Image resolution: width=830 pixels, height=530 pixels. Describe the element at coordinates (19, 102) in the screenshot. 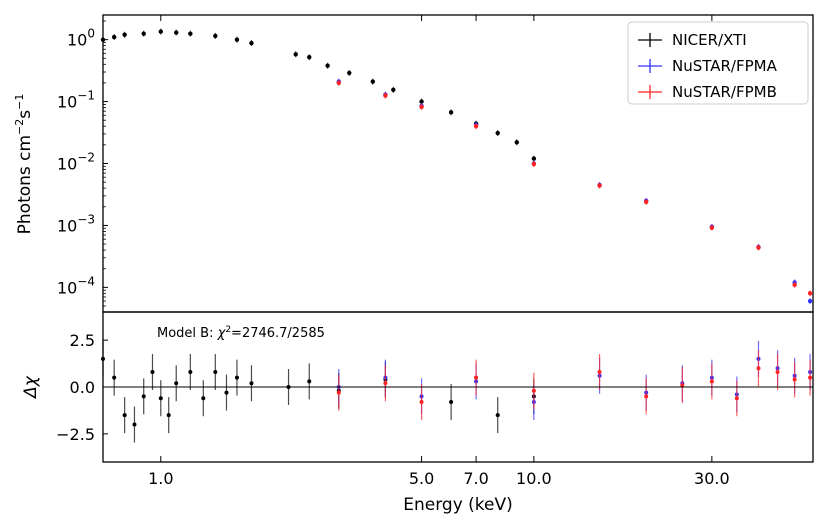

I see `ylabel-exp2: −1` at that location.